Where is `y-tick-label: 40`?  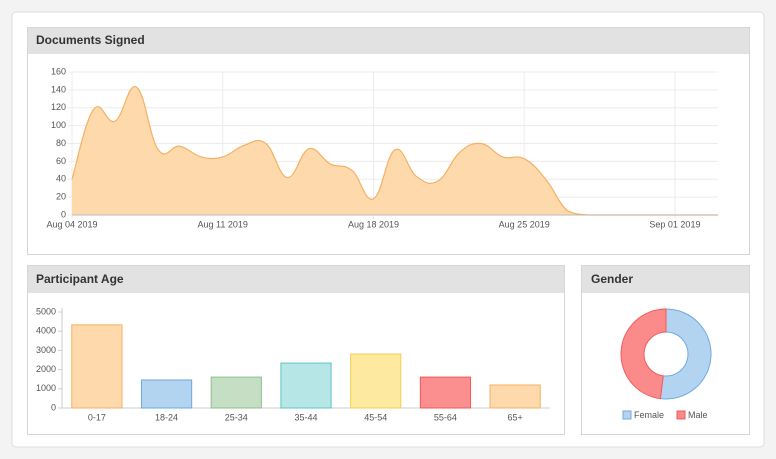 y-tick-label: 40 is located at coordinates (61, 179).